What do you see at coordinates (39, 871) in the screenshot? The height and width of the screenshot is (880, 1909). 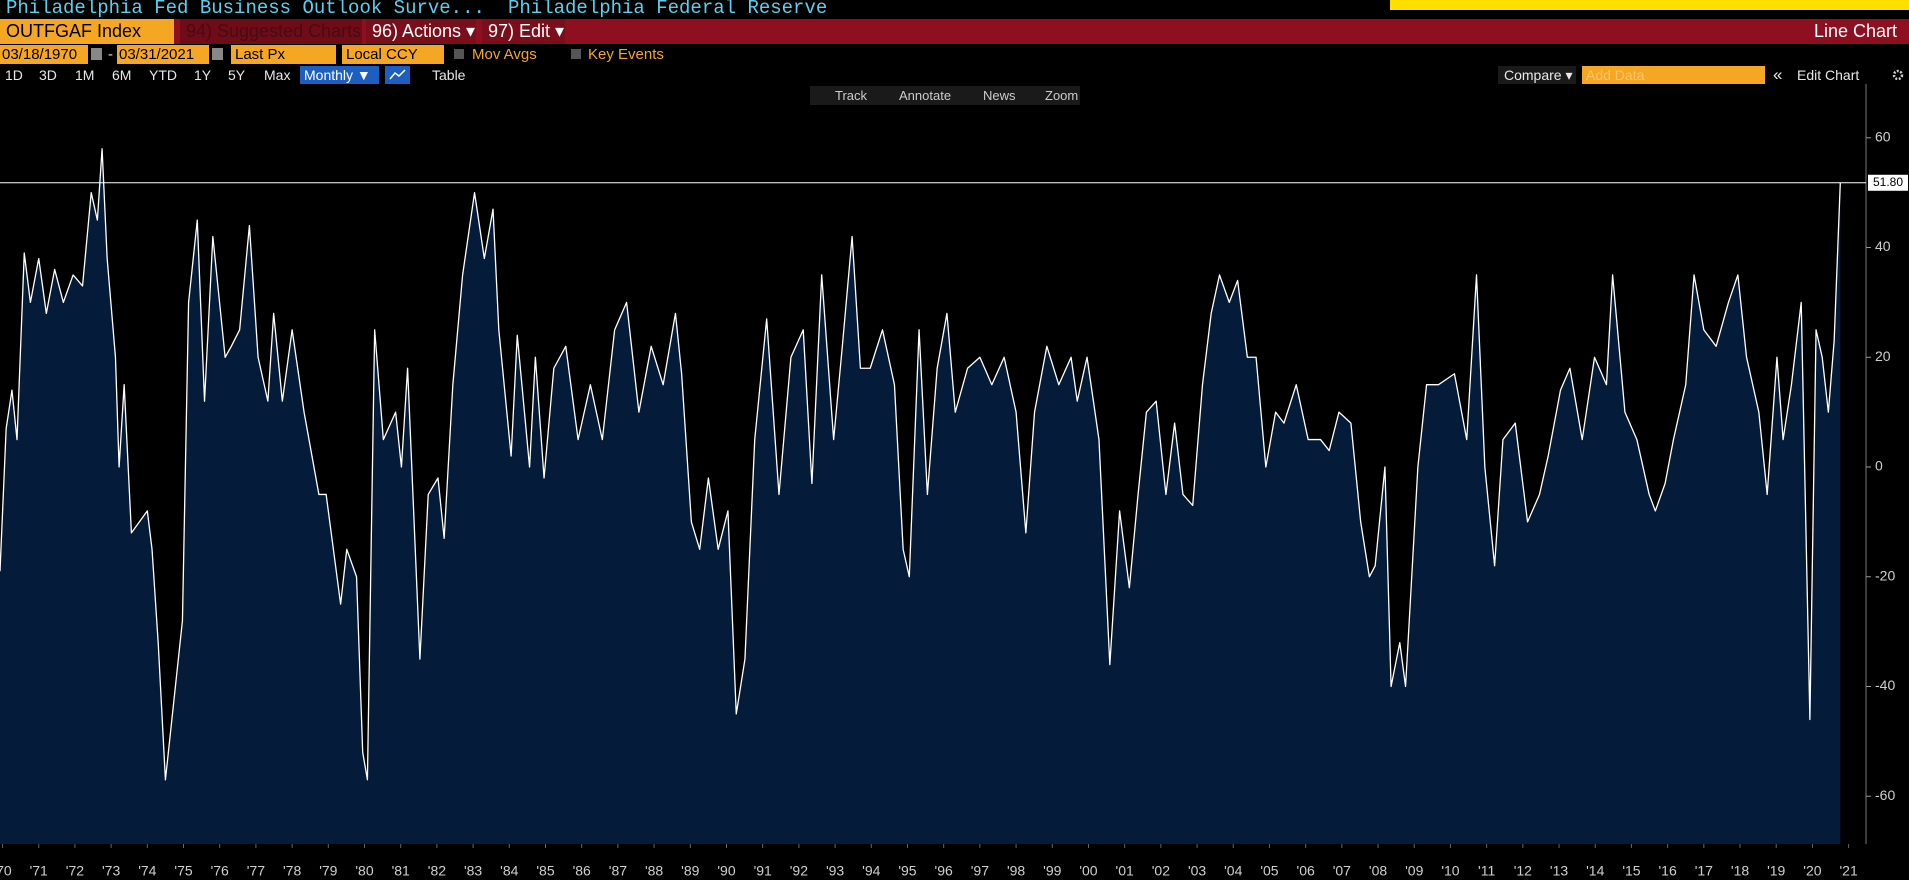 I see `x-tick-label: '71` at bounding box center [39, 871].